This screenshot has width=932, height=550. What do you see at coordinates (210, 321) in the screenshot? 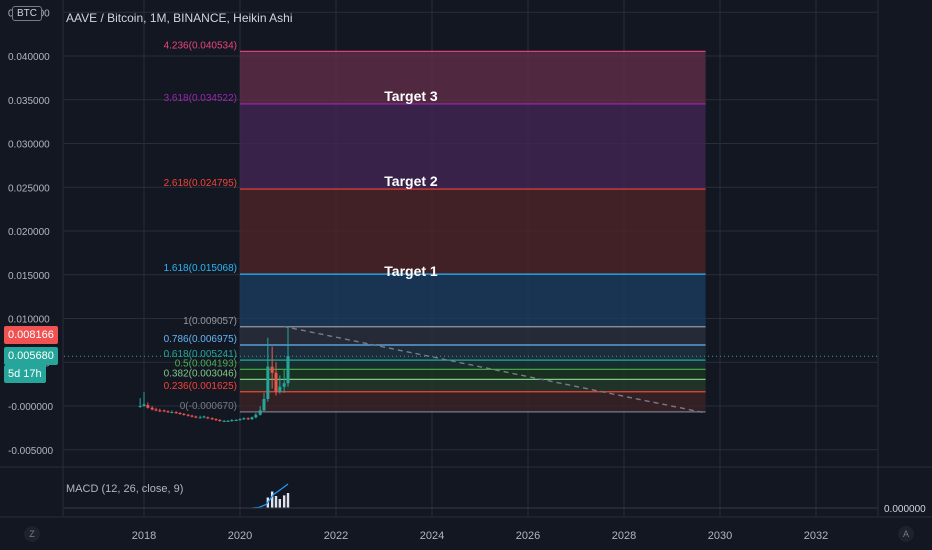
I see `fib-level-label: 1(0.009057)` at bounding box center [210, 321].